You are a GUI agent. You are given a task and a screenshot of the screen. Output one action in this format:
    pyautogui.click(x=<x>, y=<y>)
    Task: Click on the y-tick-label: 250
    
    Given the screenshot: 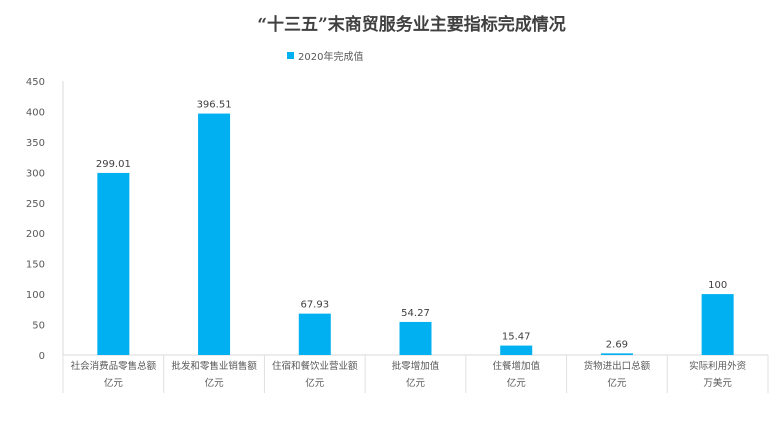 What is the action you would take?
    pyautogui.click(x=35, y=204)
    